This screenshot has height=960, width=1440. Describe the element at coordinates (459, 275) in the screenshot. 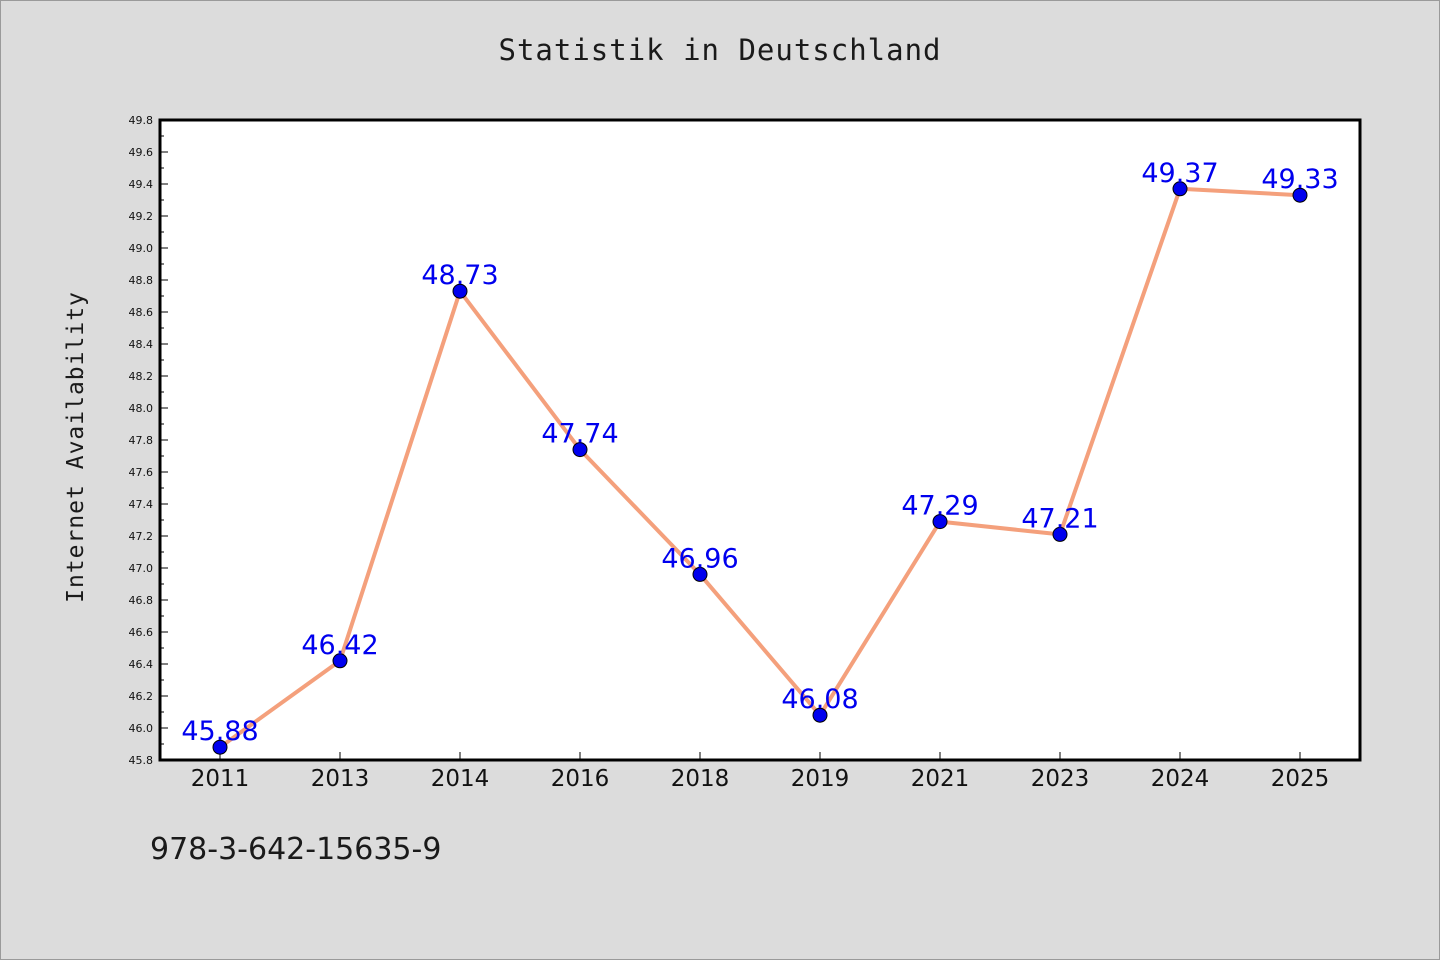

I see `data-label: 48.73` at that location.